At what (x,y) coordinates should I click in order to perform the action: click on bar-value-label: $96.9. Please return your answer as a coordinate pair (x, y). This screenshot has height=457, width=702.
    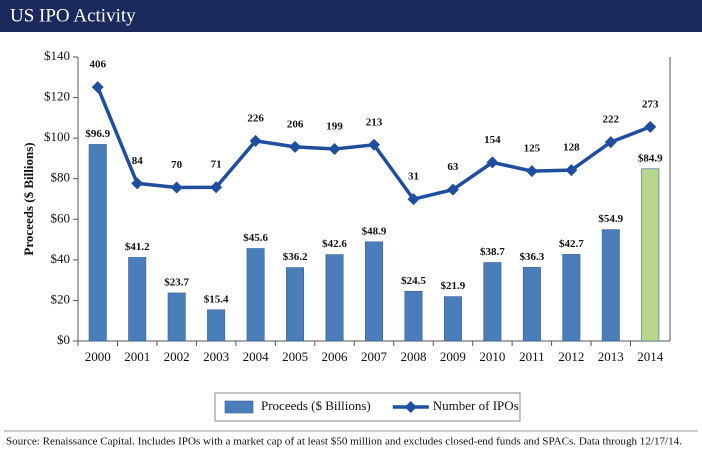
    Looking at the image, I should click on (97, 134).